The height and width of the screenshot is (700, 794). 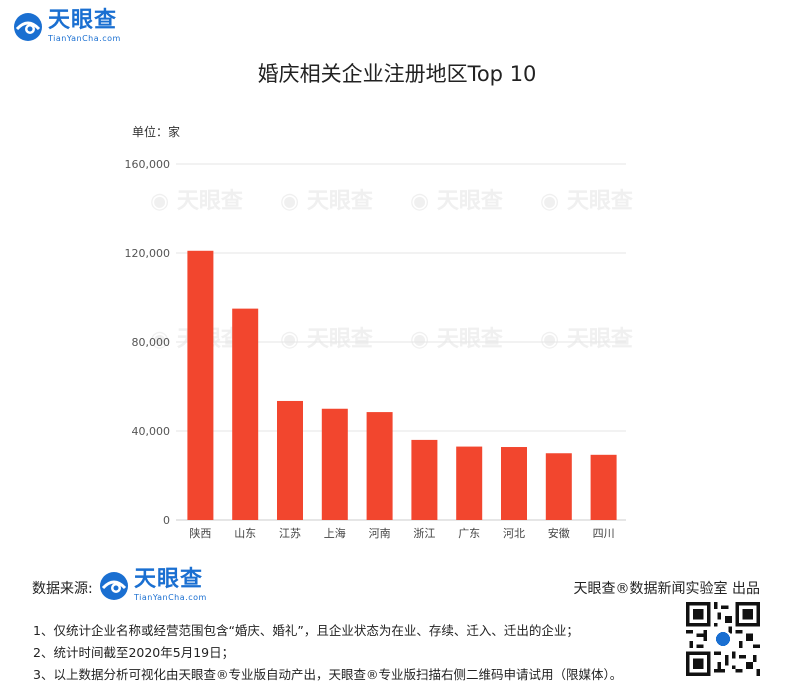 What do you see at coordinates (666, 589) in the screenshot?
I see `credit-text: 天眼查®数据新闻实验室 出品` at bounding box center [666, 589].